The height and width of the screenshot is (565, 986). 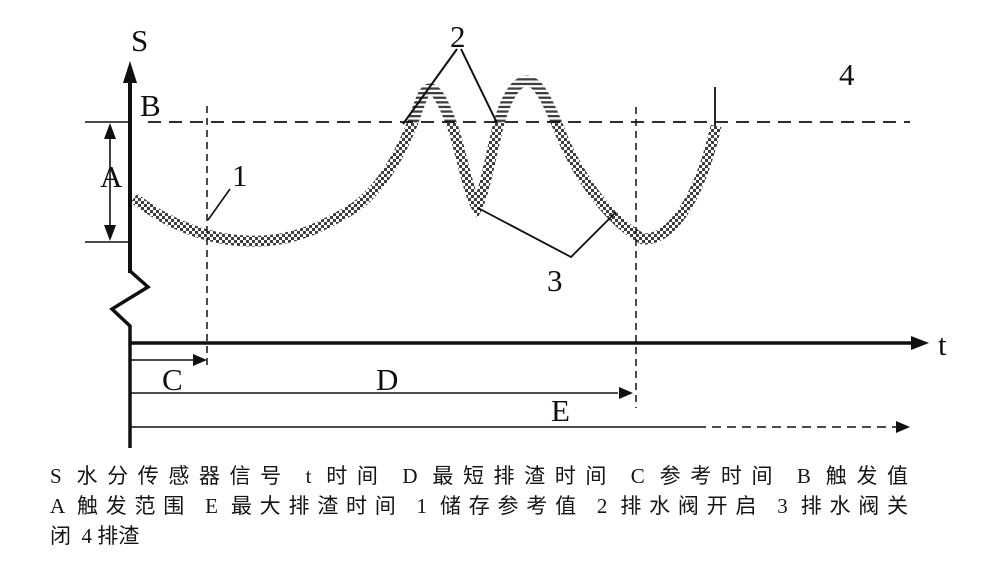 I want to click on t-axis-arrowhead-icon, so click(x=920, y=343).